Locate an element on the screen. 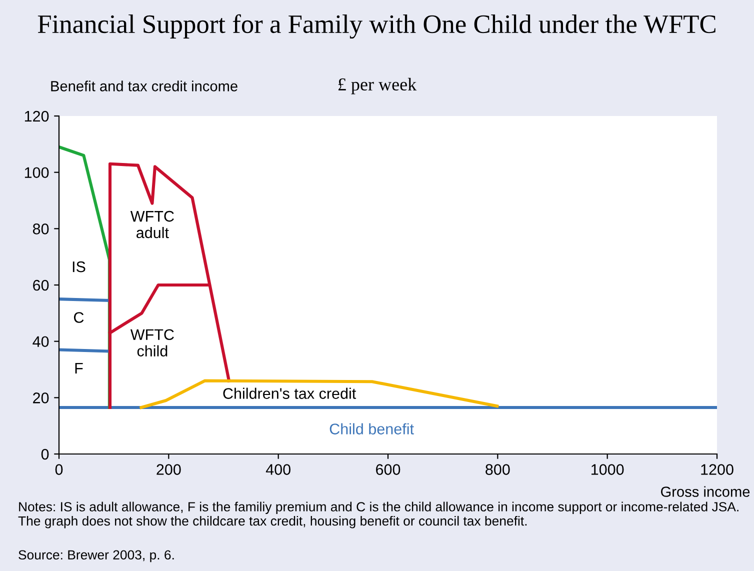 This screenshot has height=571, width=754. y-tick-label: 0 is located at coordinates (45, 454).